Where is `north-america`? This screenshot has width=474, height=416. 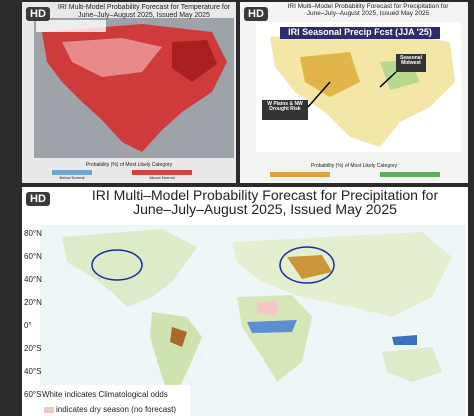 north-america is located at coordinates (129, 268).